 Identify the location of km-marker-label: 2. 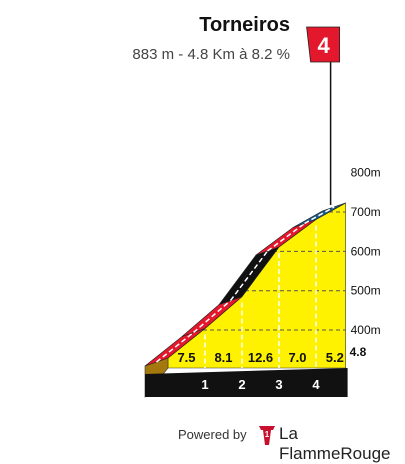
(241, 384).